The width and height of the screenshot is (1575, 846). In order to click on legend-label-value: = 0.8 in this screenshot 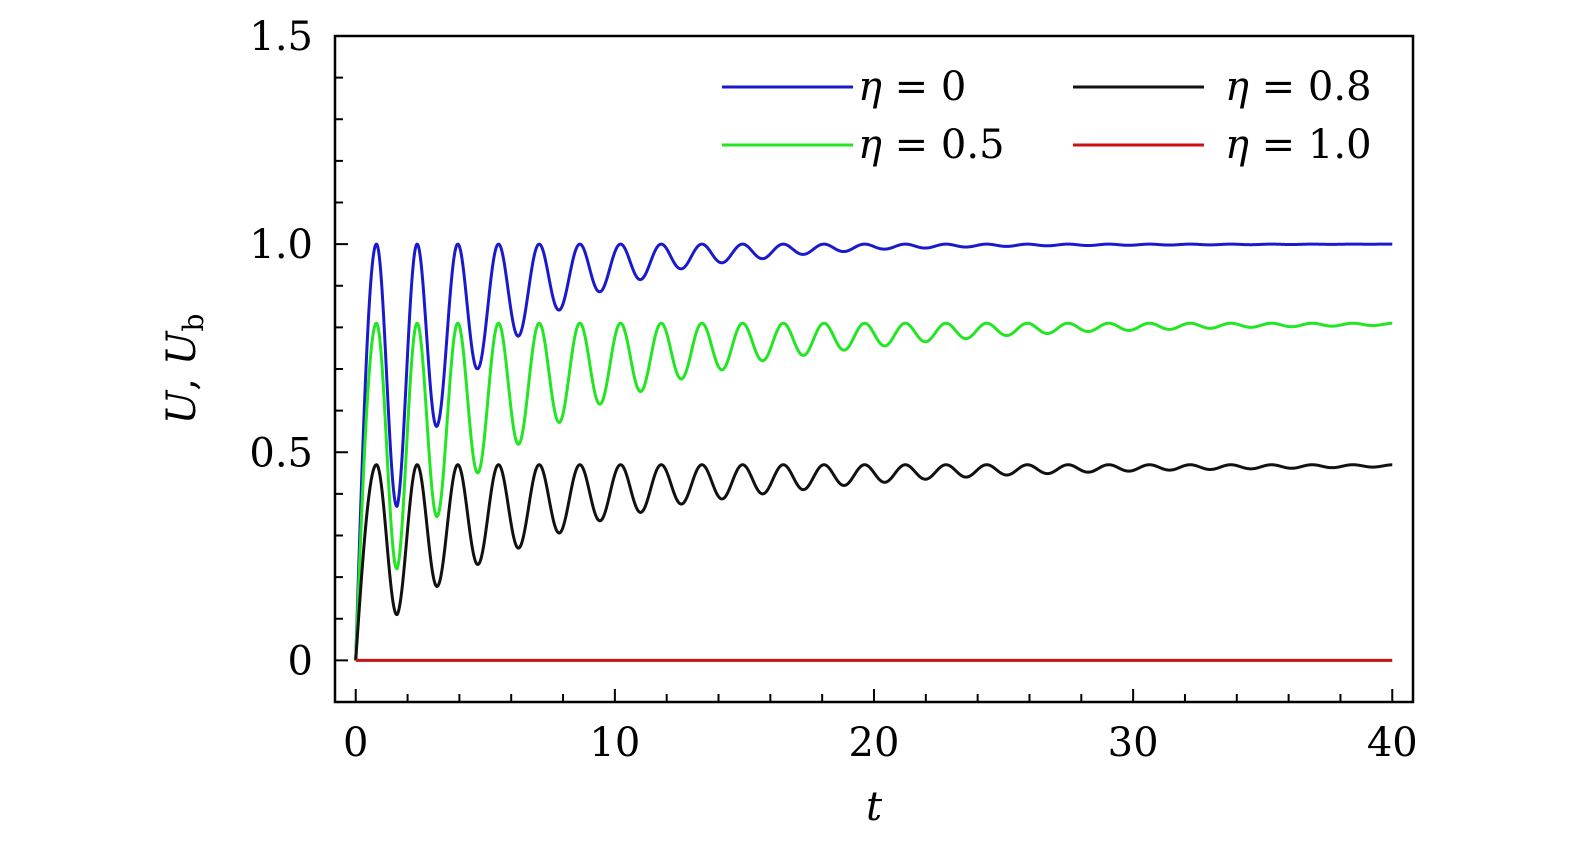, I will do `click(1310, 87)`.